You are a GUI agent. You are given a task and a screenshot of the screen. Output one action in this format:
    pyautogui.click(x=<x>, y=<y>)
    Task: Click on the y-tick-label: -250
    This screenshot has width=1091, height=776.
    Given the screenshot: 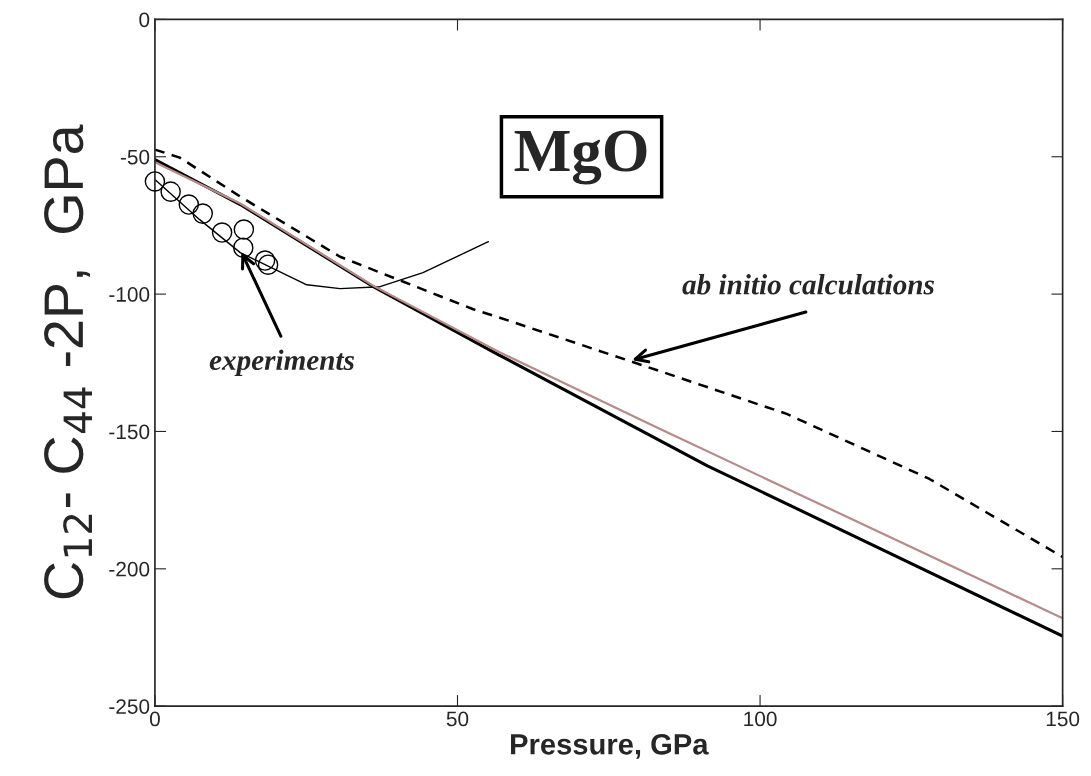 What is the action you would take?
    pyautogui.click(x=129, y=706)
    